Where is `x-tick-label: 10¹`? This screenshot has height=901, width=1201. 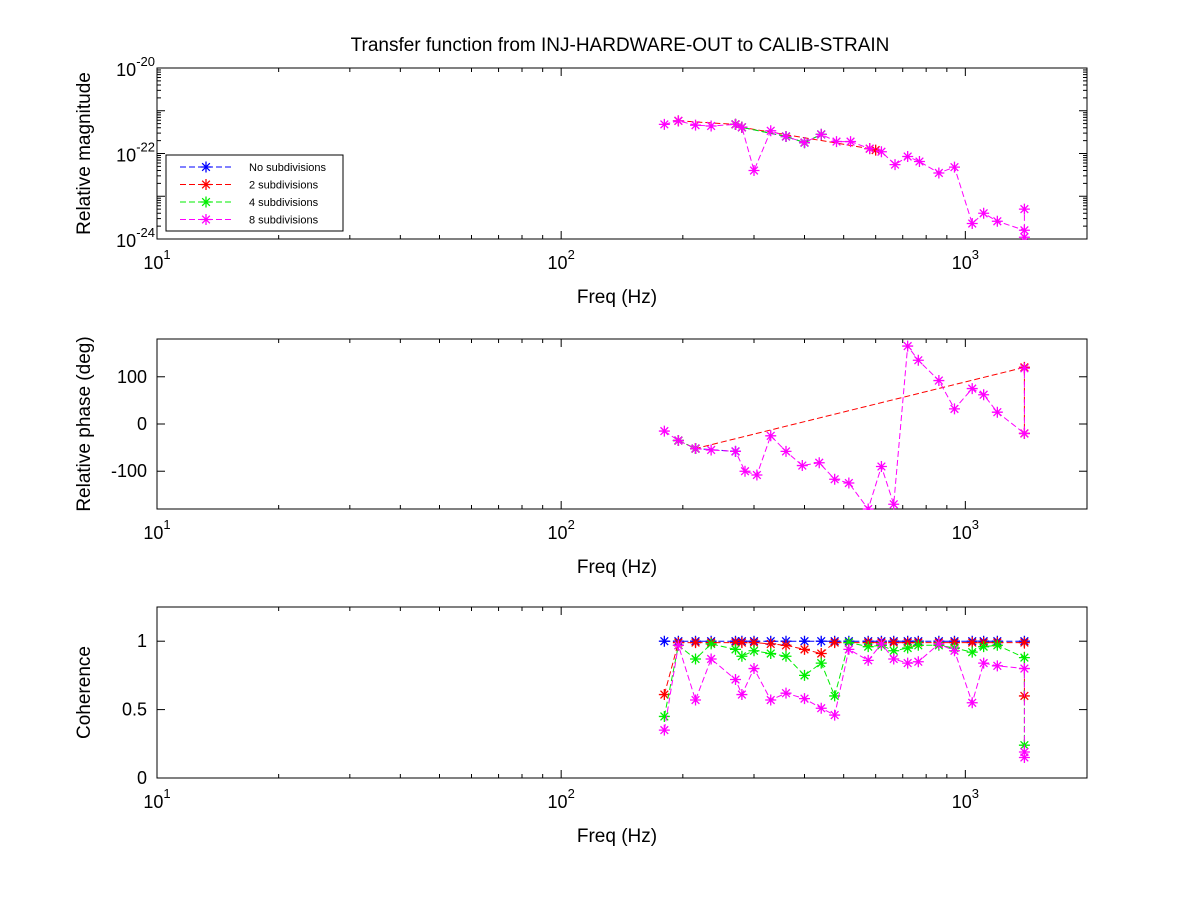
x-tick-label: 10¹ is located at coordinates (156, 799).